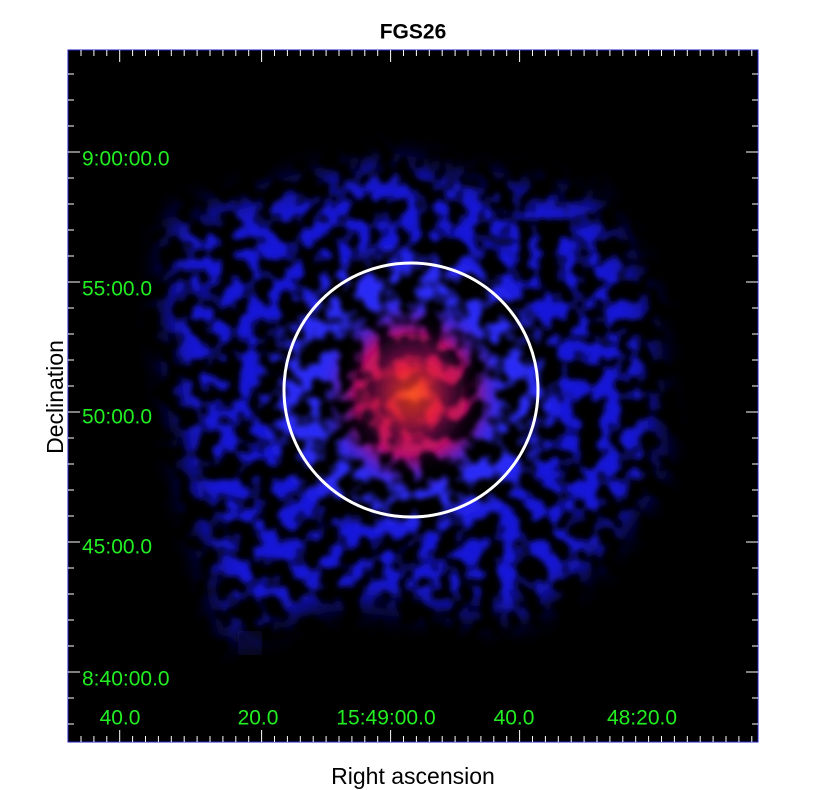  I want to click on y-tick-label: 45:00.0, so click(117, 547).